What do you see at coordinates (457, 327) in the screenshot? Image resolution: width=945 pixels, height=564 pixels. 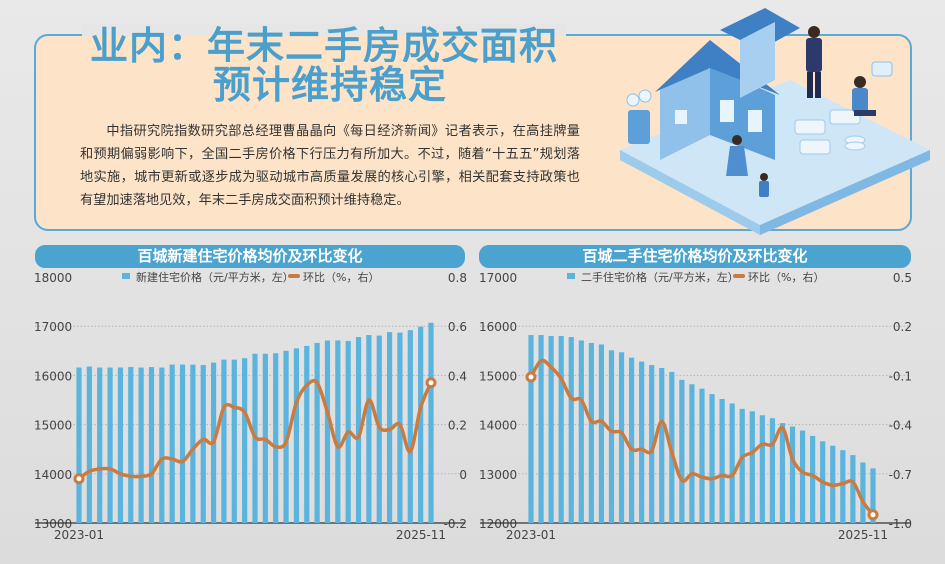 I see `y-right-tick-label: 0.6` at bounding box center [457, 327].